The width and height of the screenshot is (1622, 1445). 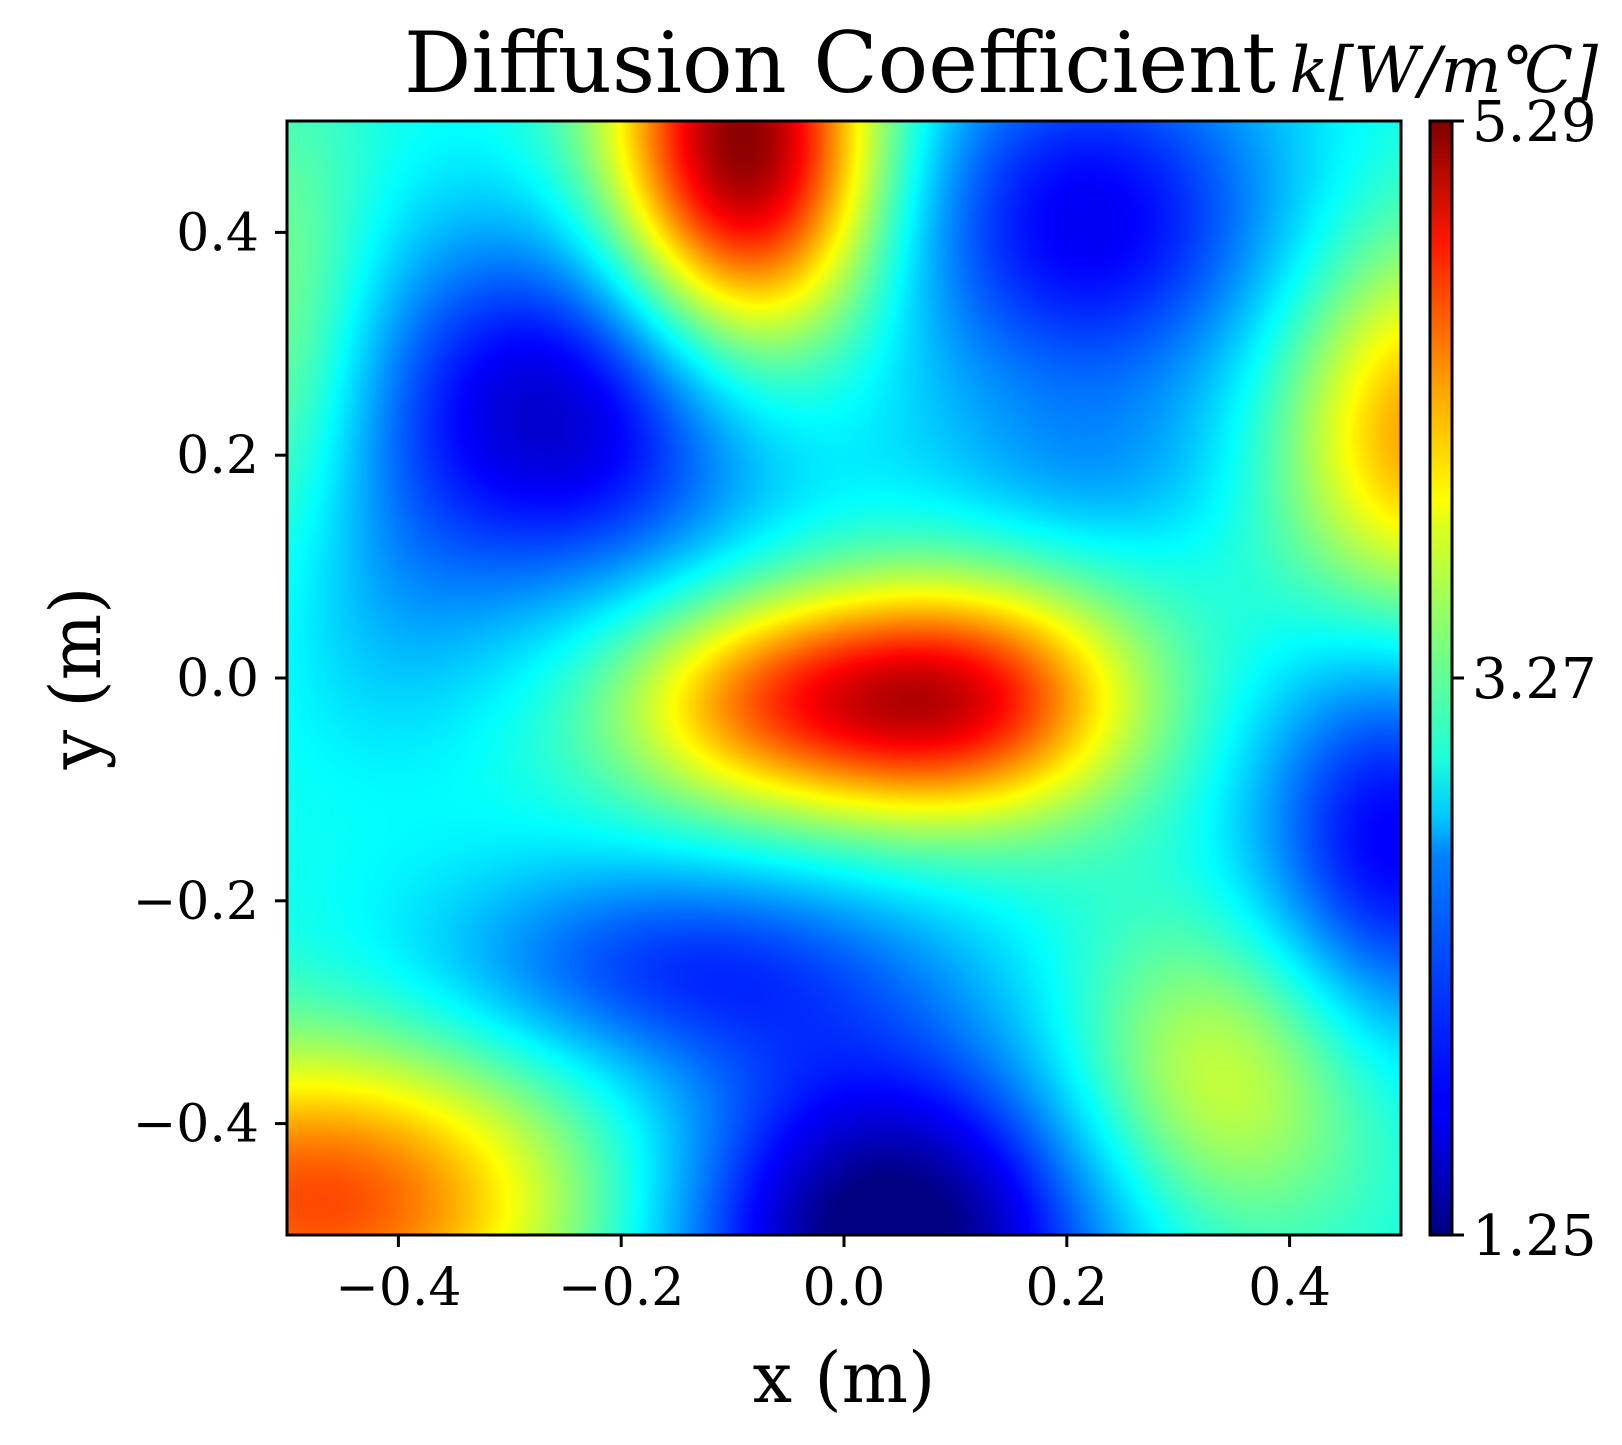 I want to click on y-tick-label: −0.4, so click(x=196, y=1125).